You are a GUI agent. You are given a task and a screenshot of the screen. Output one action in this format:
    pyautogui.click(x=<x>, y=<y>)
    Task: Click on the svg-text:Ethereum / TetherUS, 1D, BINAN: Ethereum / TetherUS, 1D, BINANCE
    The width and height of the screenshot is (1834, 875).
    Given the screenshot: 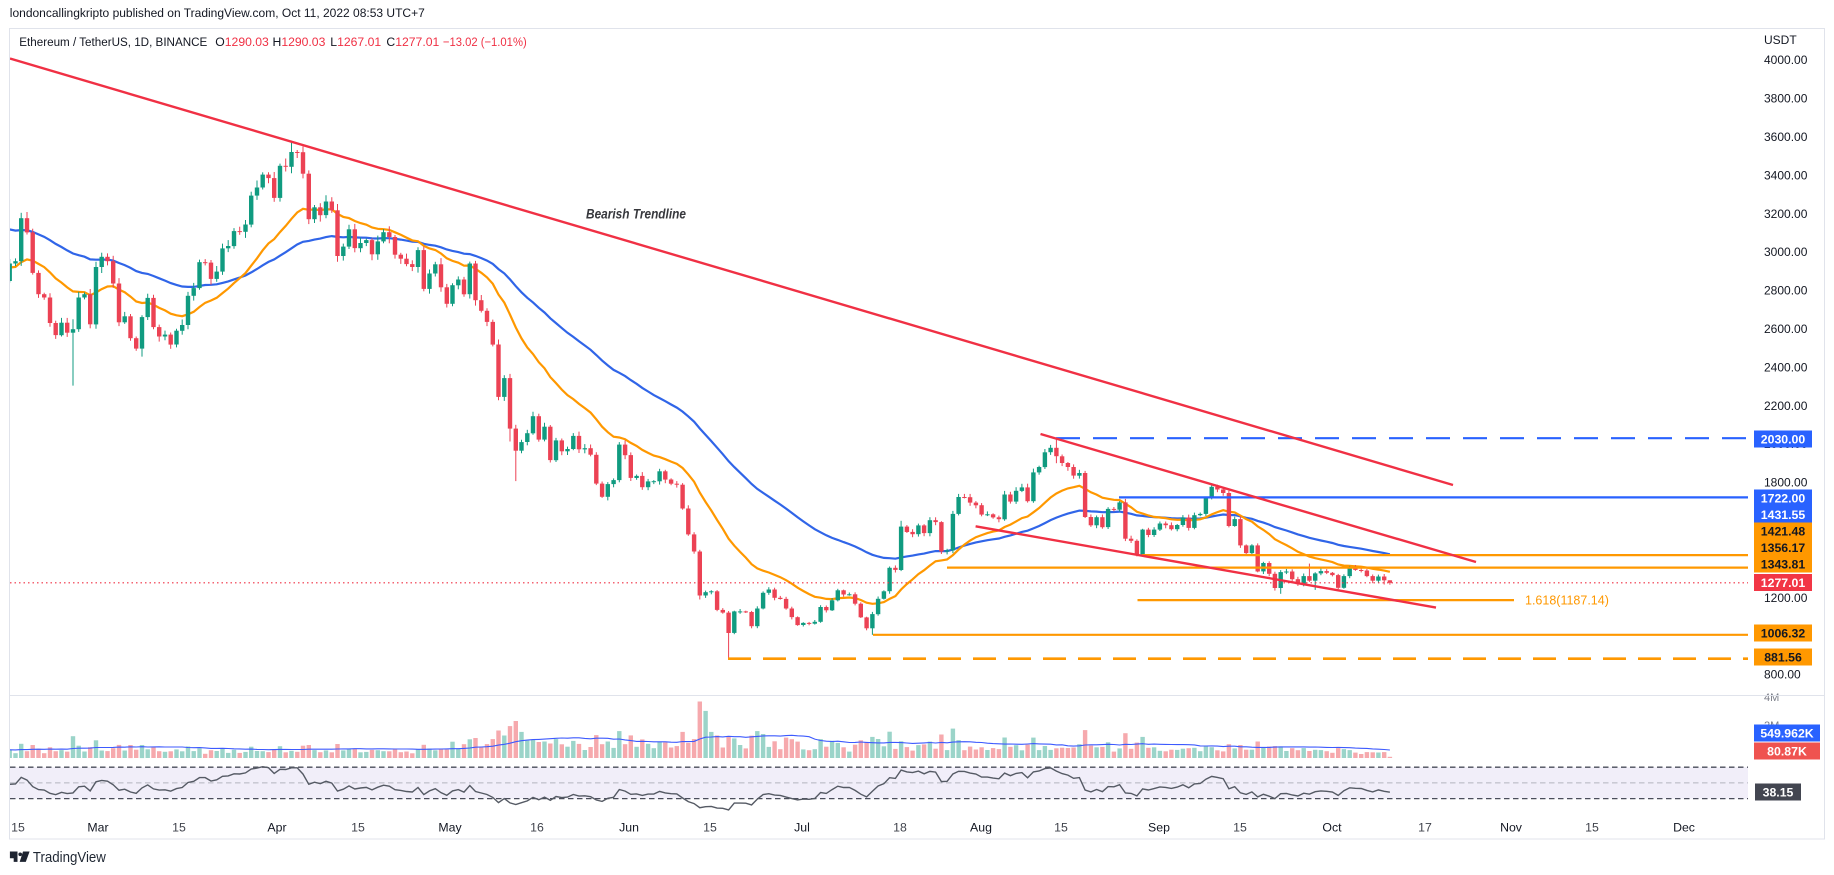 What is the action you would take?
    pyautogui.click(x=113, y=42)
    